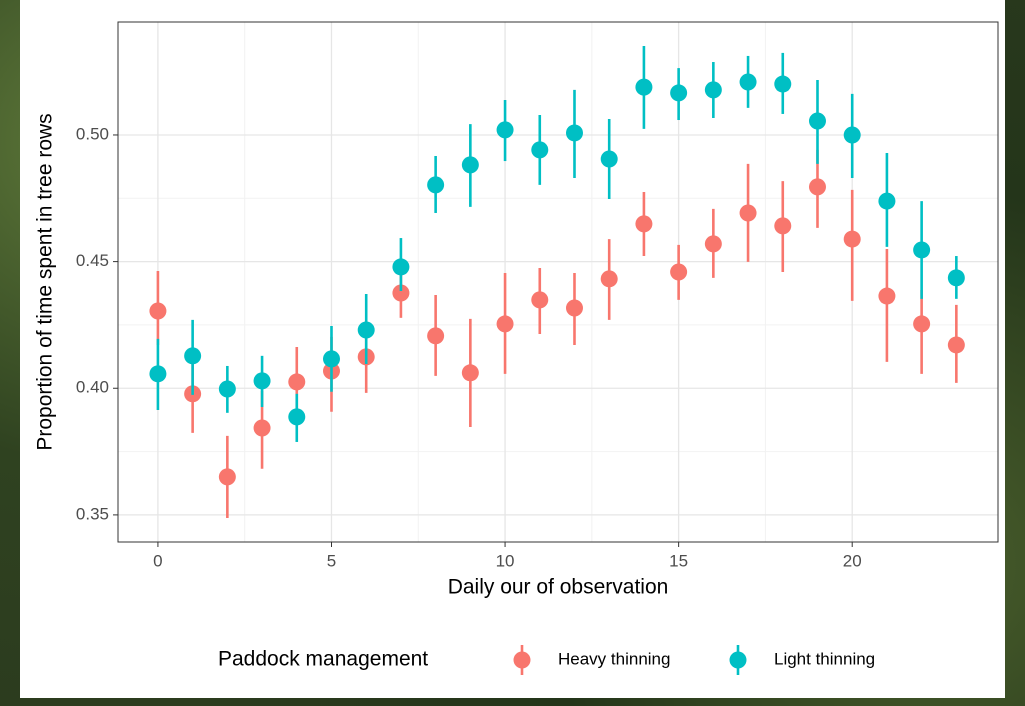  I want to click on x-tick-label: 20, so click(852, 560).